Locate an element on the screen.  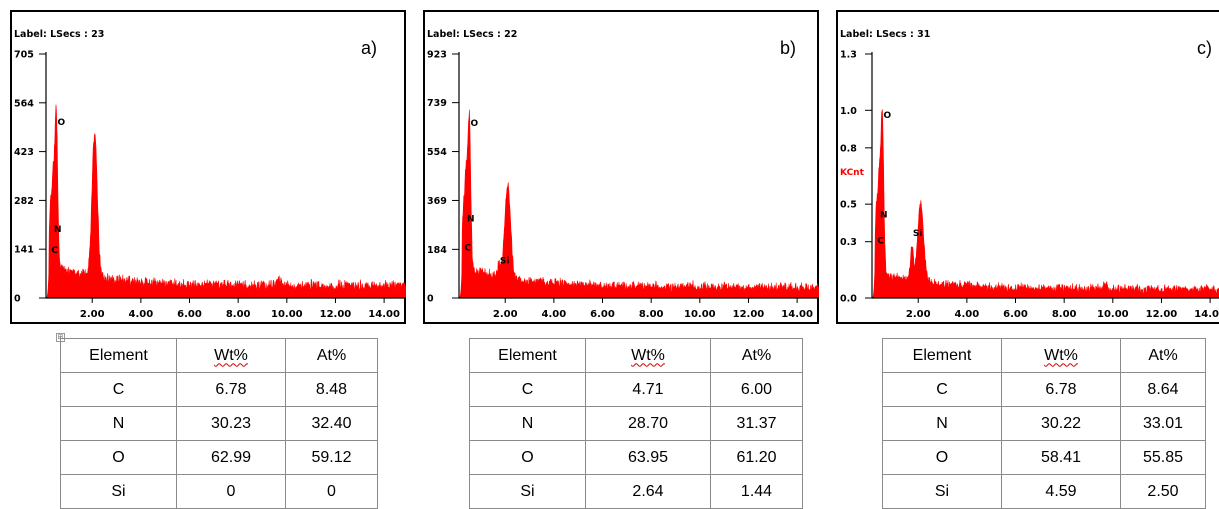
table-row: C 6.78 8.48 is located at coordinates (219, 389).